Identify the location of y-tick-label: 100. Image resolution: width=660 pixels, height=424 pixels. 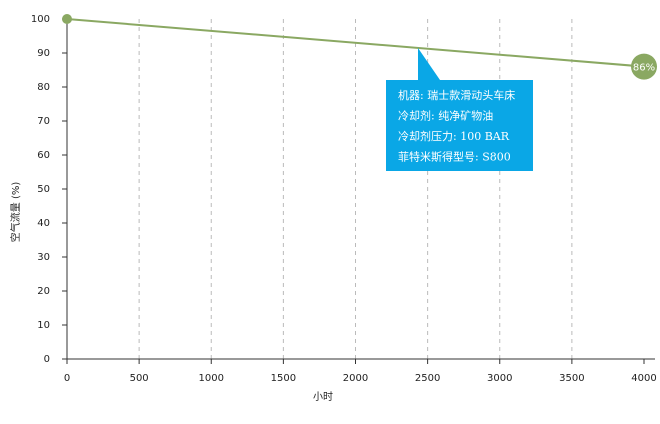
(40, 19).